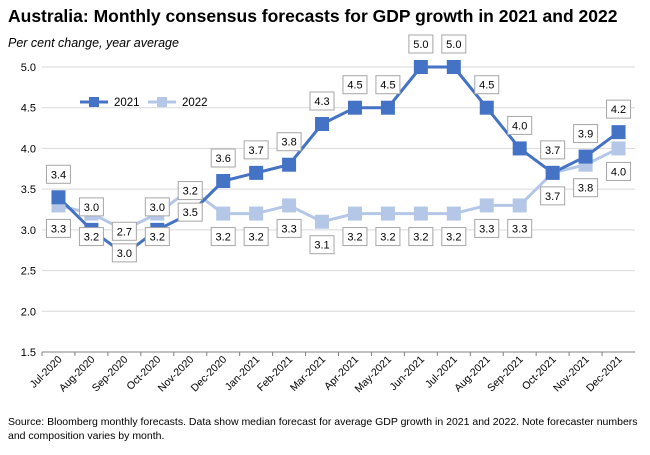 The width and height of the screenshot is (650, 455). I want to click on y-tick-label: 4.5, so click(28, 109).